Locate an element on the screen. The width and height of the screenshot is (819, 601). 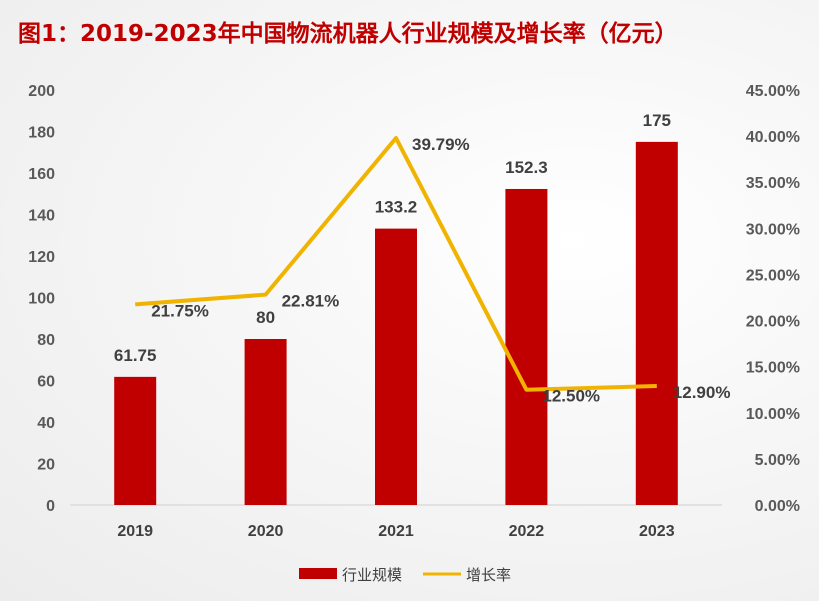
right-tick-label: 15.00% is located at coordinates (773, 368).